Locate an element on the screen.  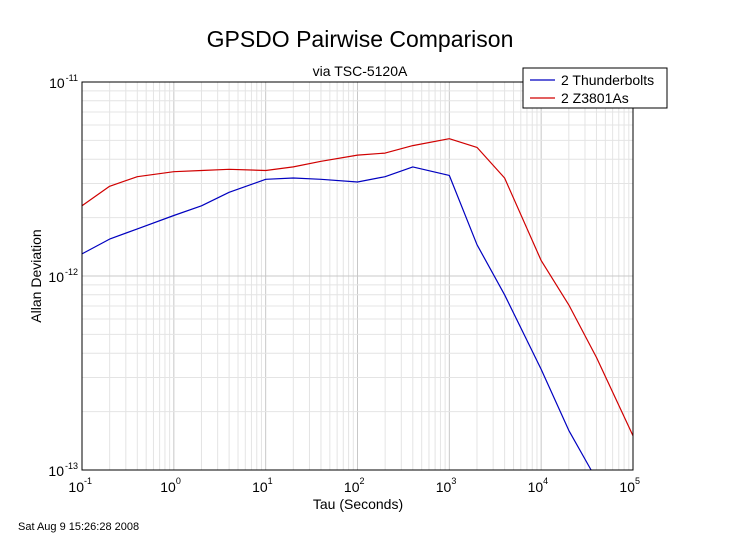
legend-label: 2 Z3801As is located at coordinates (595, 98).